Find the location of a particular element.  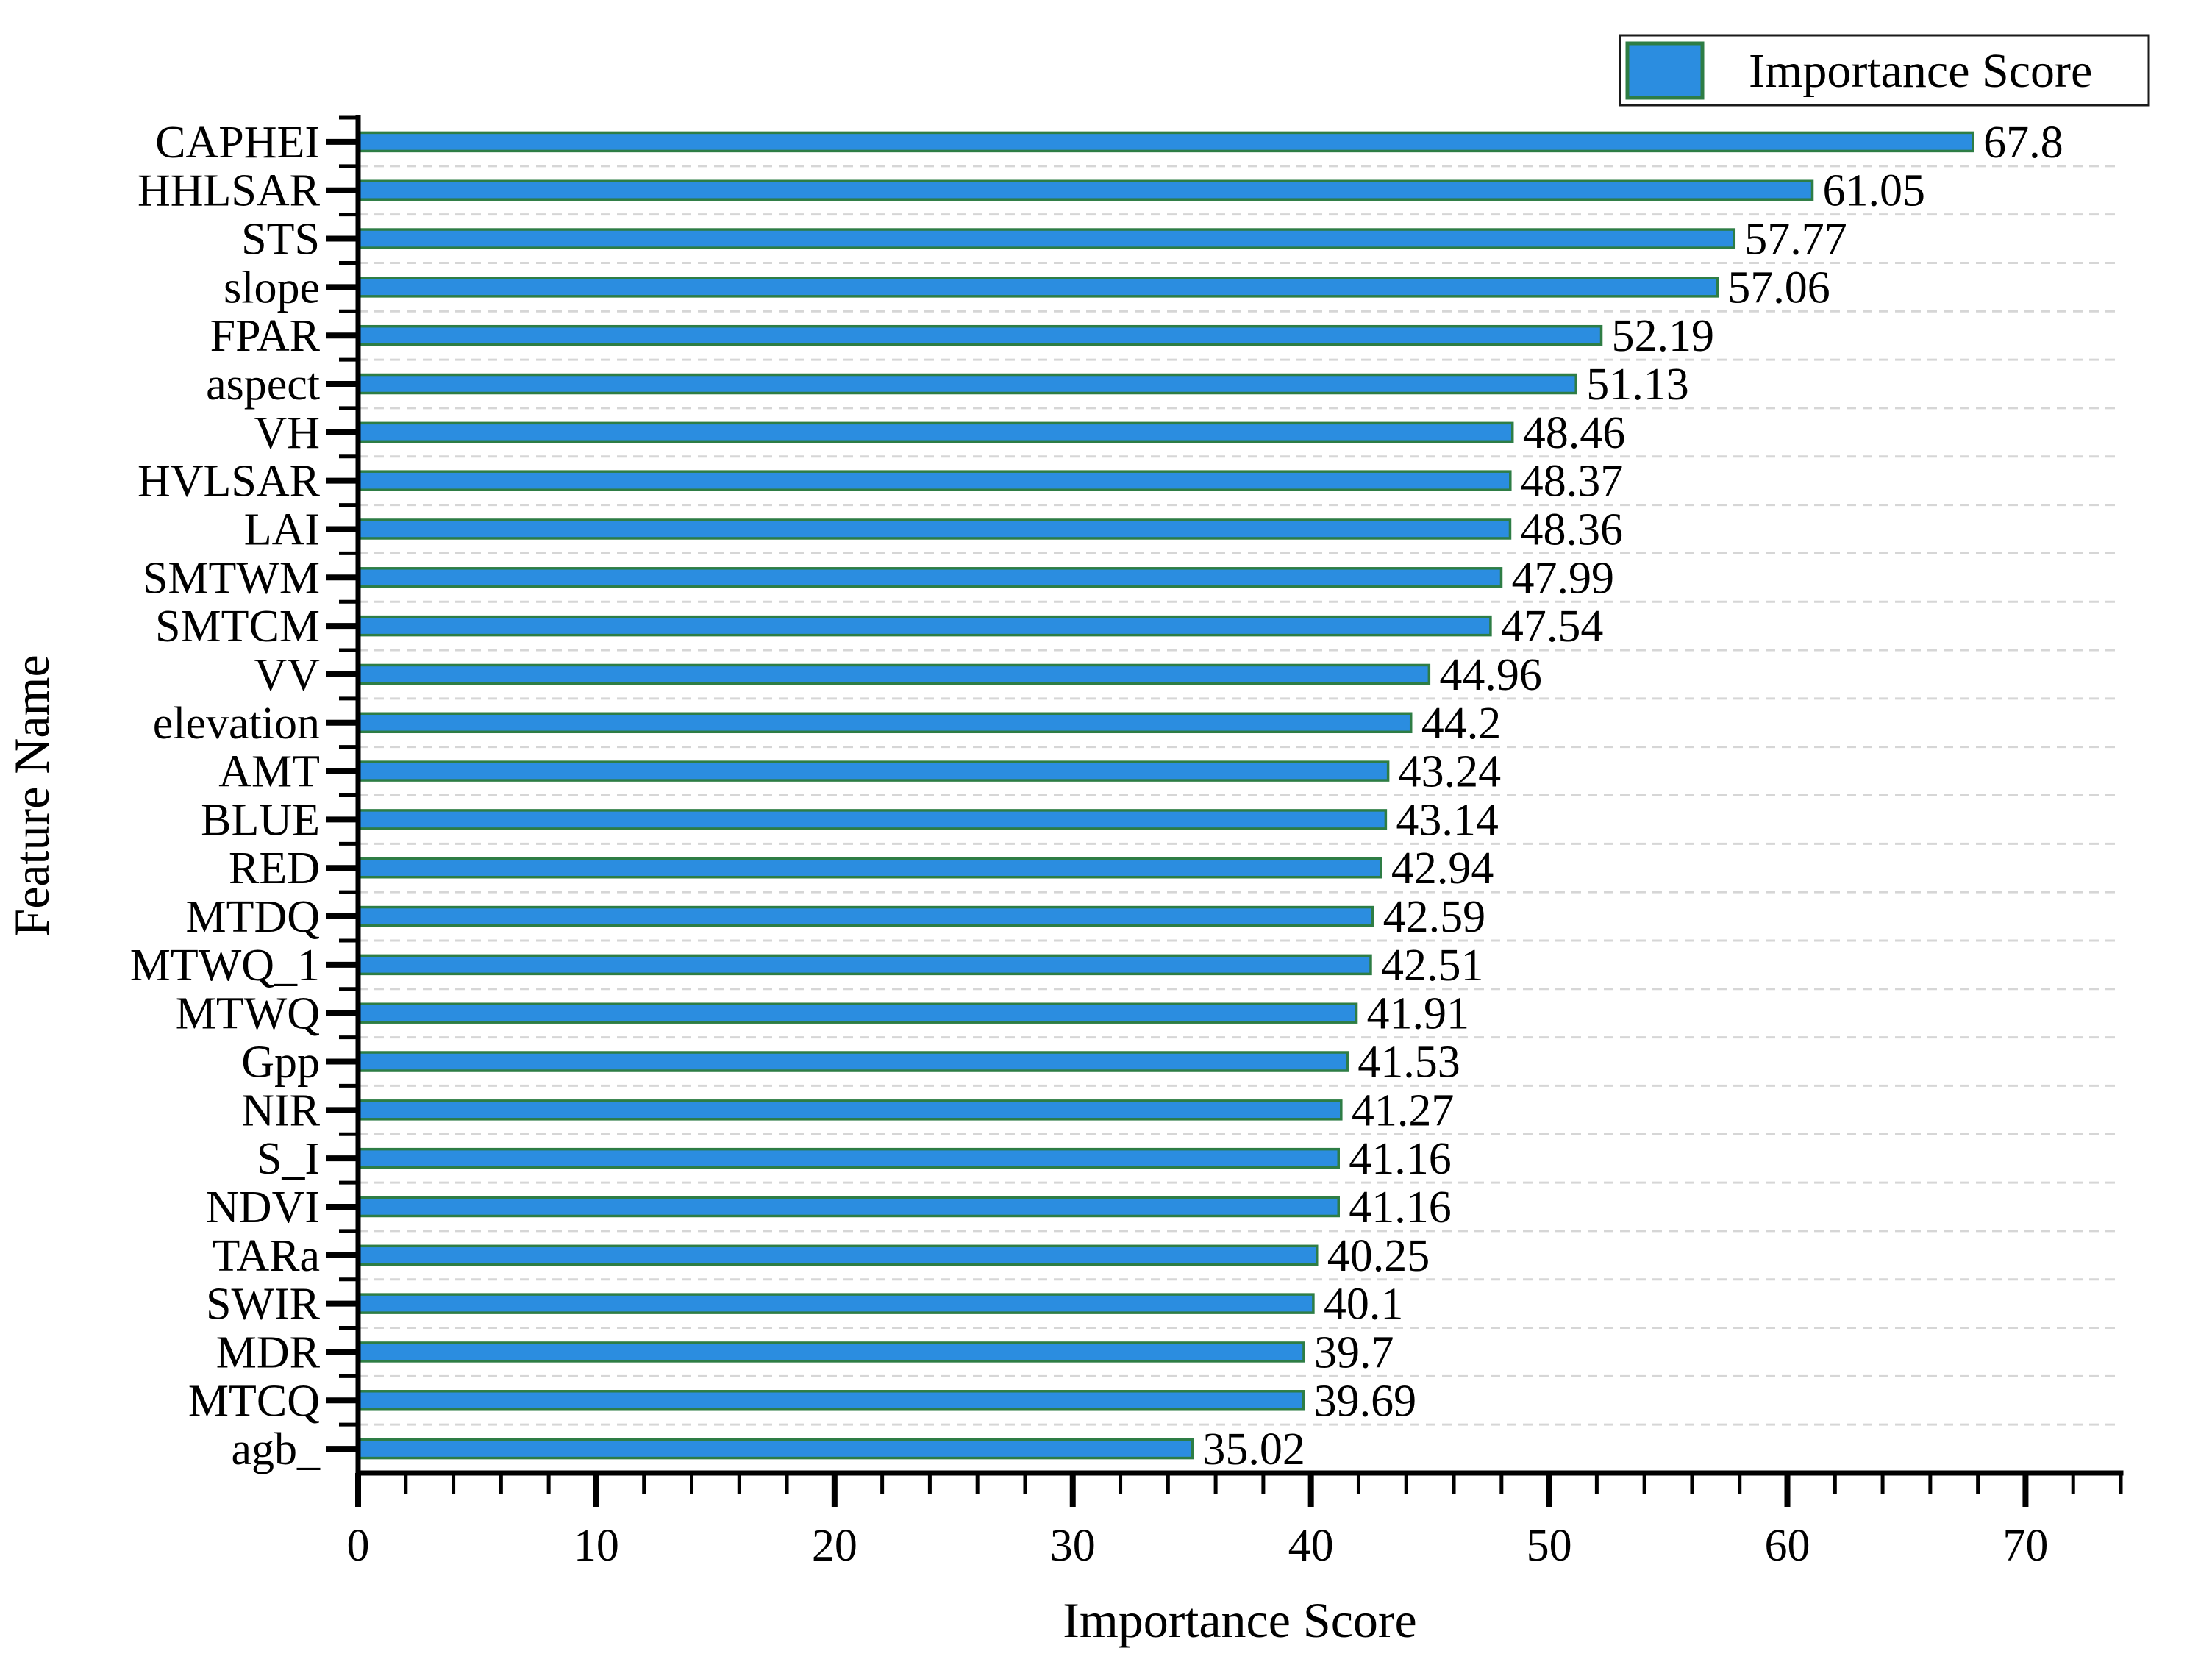

category-label-SMTCM: SMTCM is located at coordinates (237, 627).